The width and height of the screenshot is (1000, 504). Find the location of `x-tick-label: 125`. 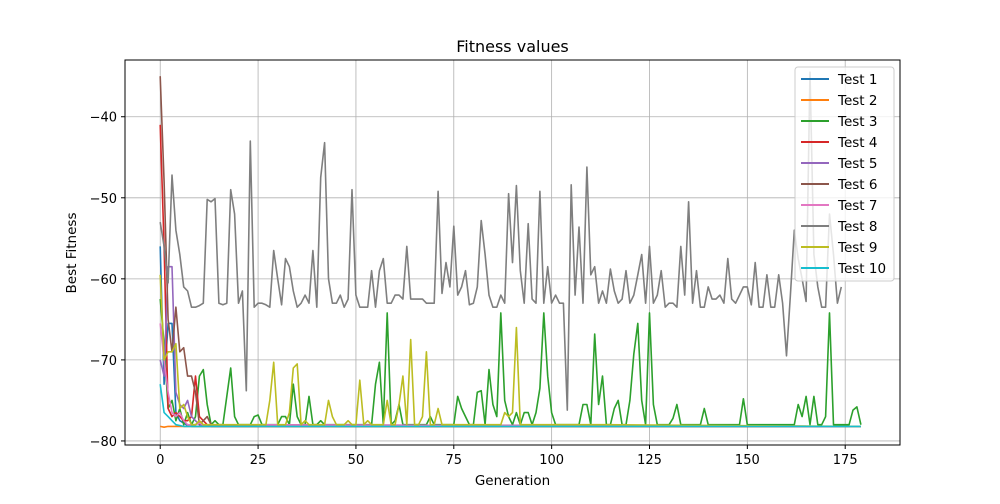

x-tick-label: 125 is located at coordinates (649, 460).